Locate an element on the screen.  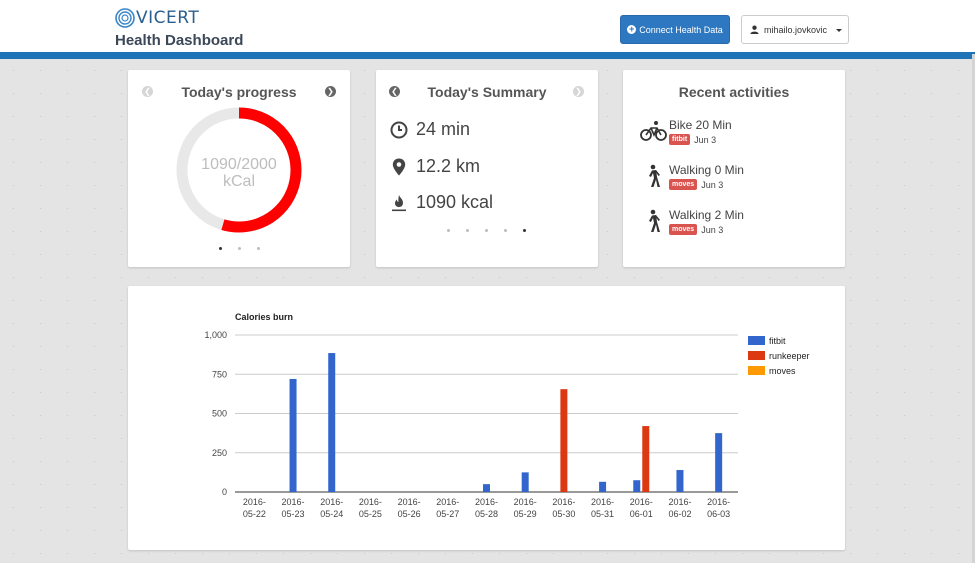
x-tick-label: 06-02 is located at coordinates (679, 514).